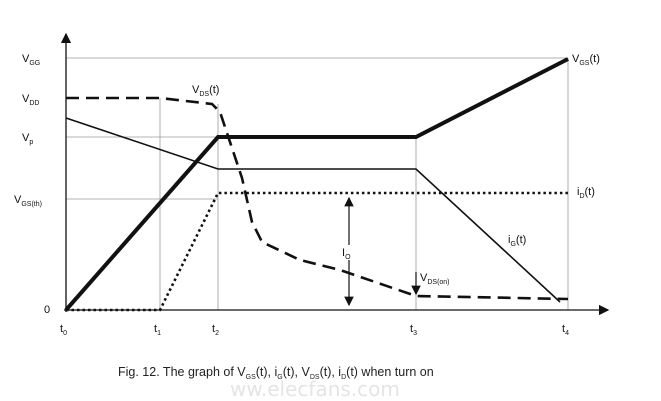 The image size is (661, 401). Describe the element at coordinates (28, 201) in the screenshot. I see `y-label-vgsth: VGS(th)` at that location.